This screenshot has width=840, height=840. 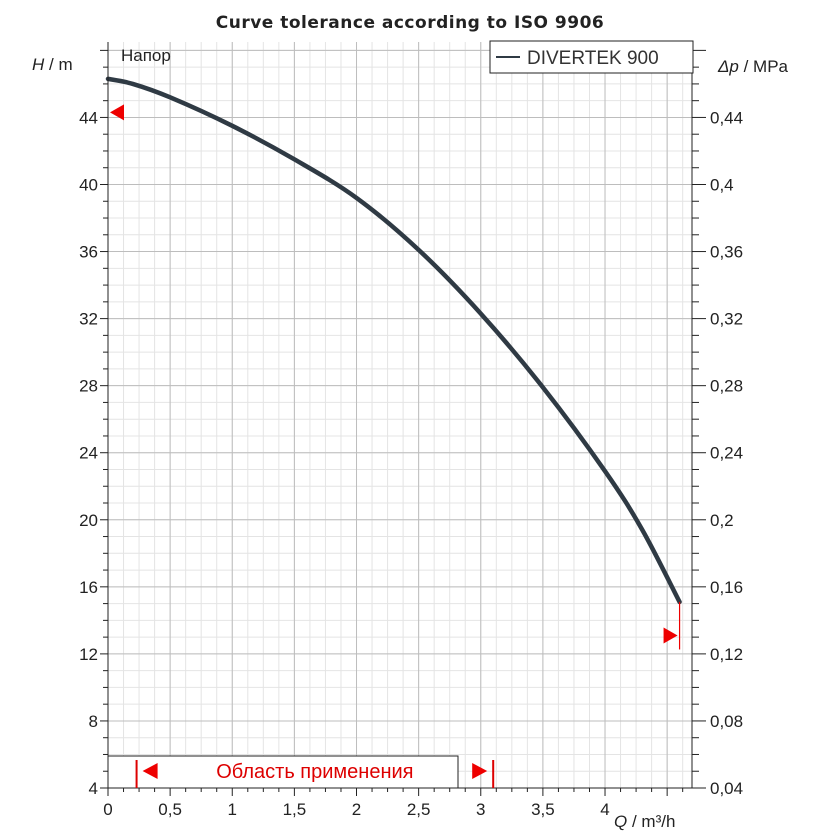 I want to click on legend-series-name: DIVERTEK 900, so click(x=593, y=58).